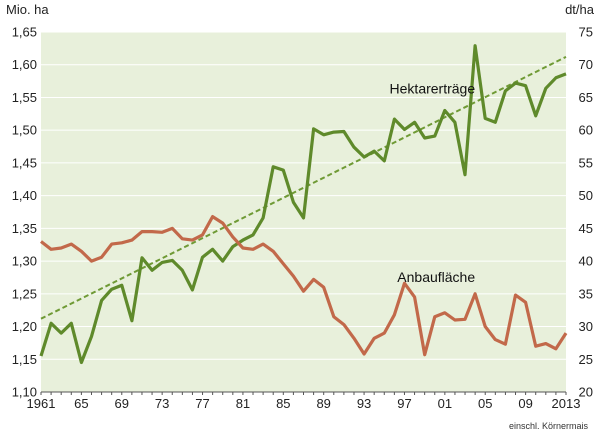 The image size is (600, 433). I want to click on right-tick-label: 20, so click(586, 392).